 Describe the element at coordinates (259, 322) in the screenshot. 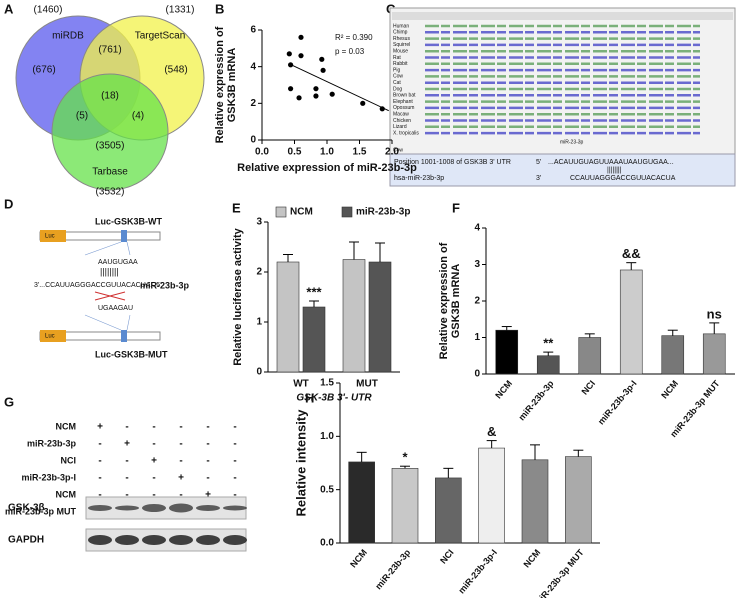

I see `y-tick-label: 1` at that location.